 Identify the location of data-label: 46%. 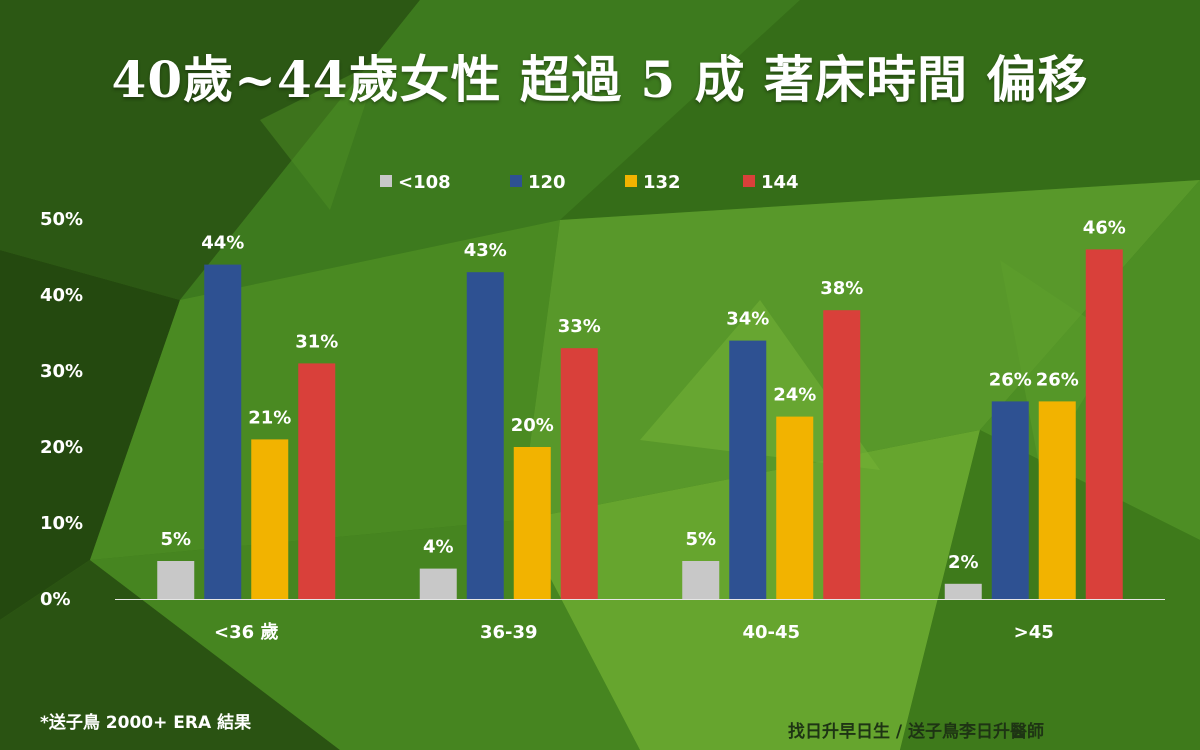
(1104, 227).